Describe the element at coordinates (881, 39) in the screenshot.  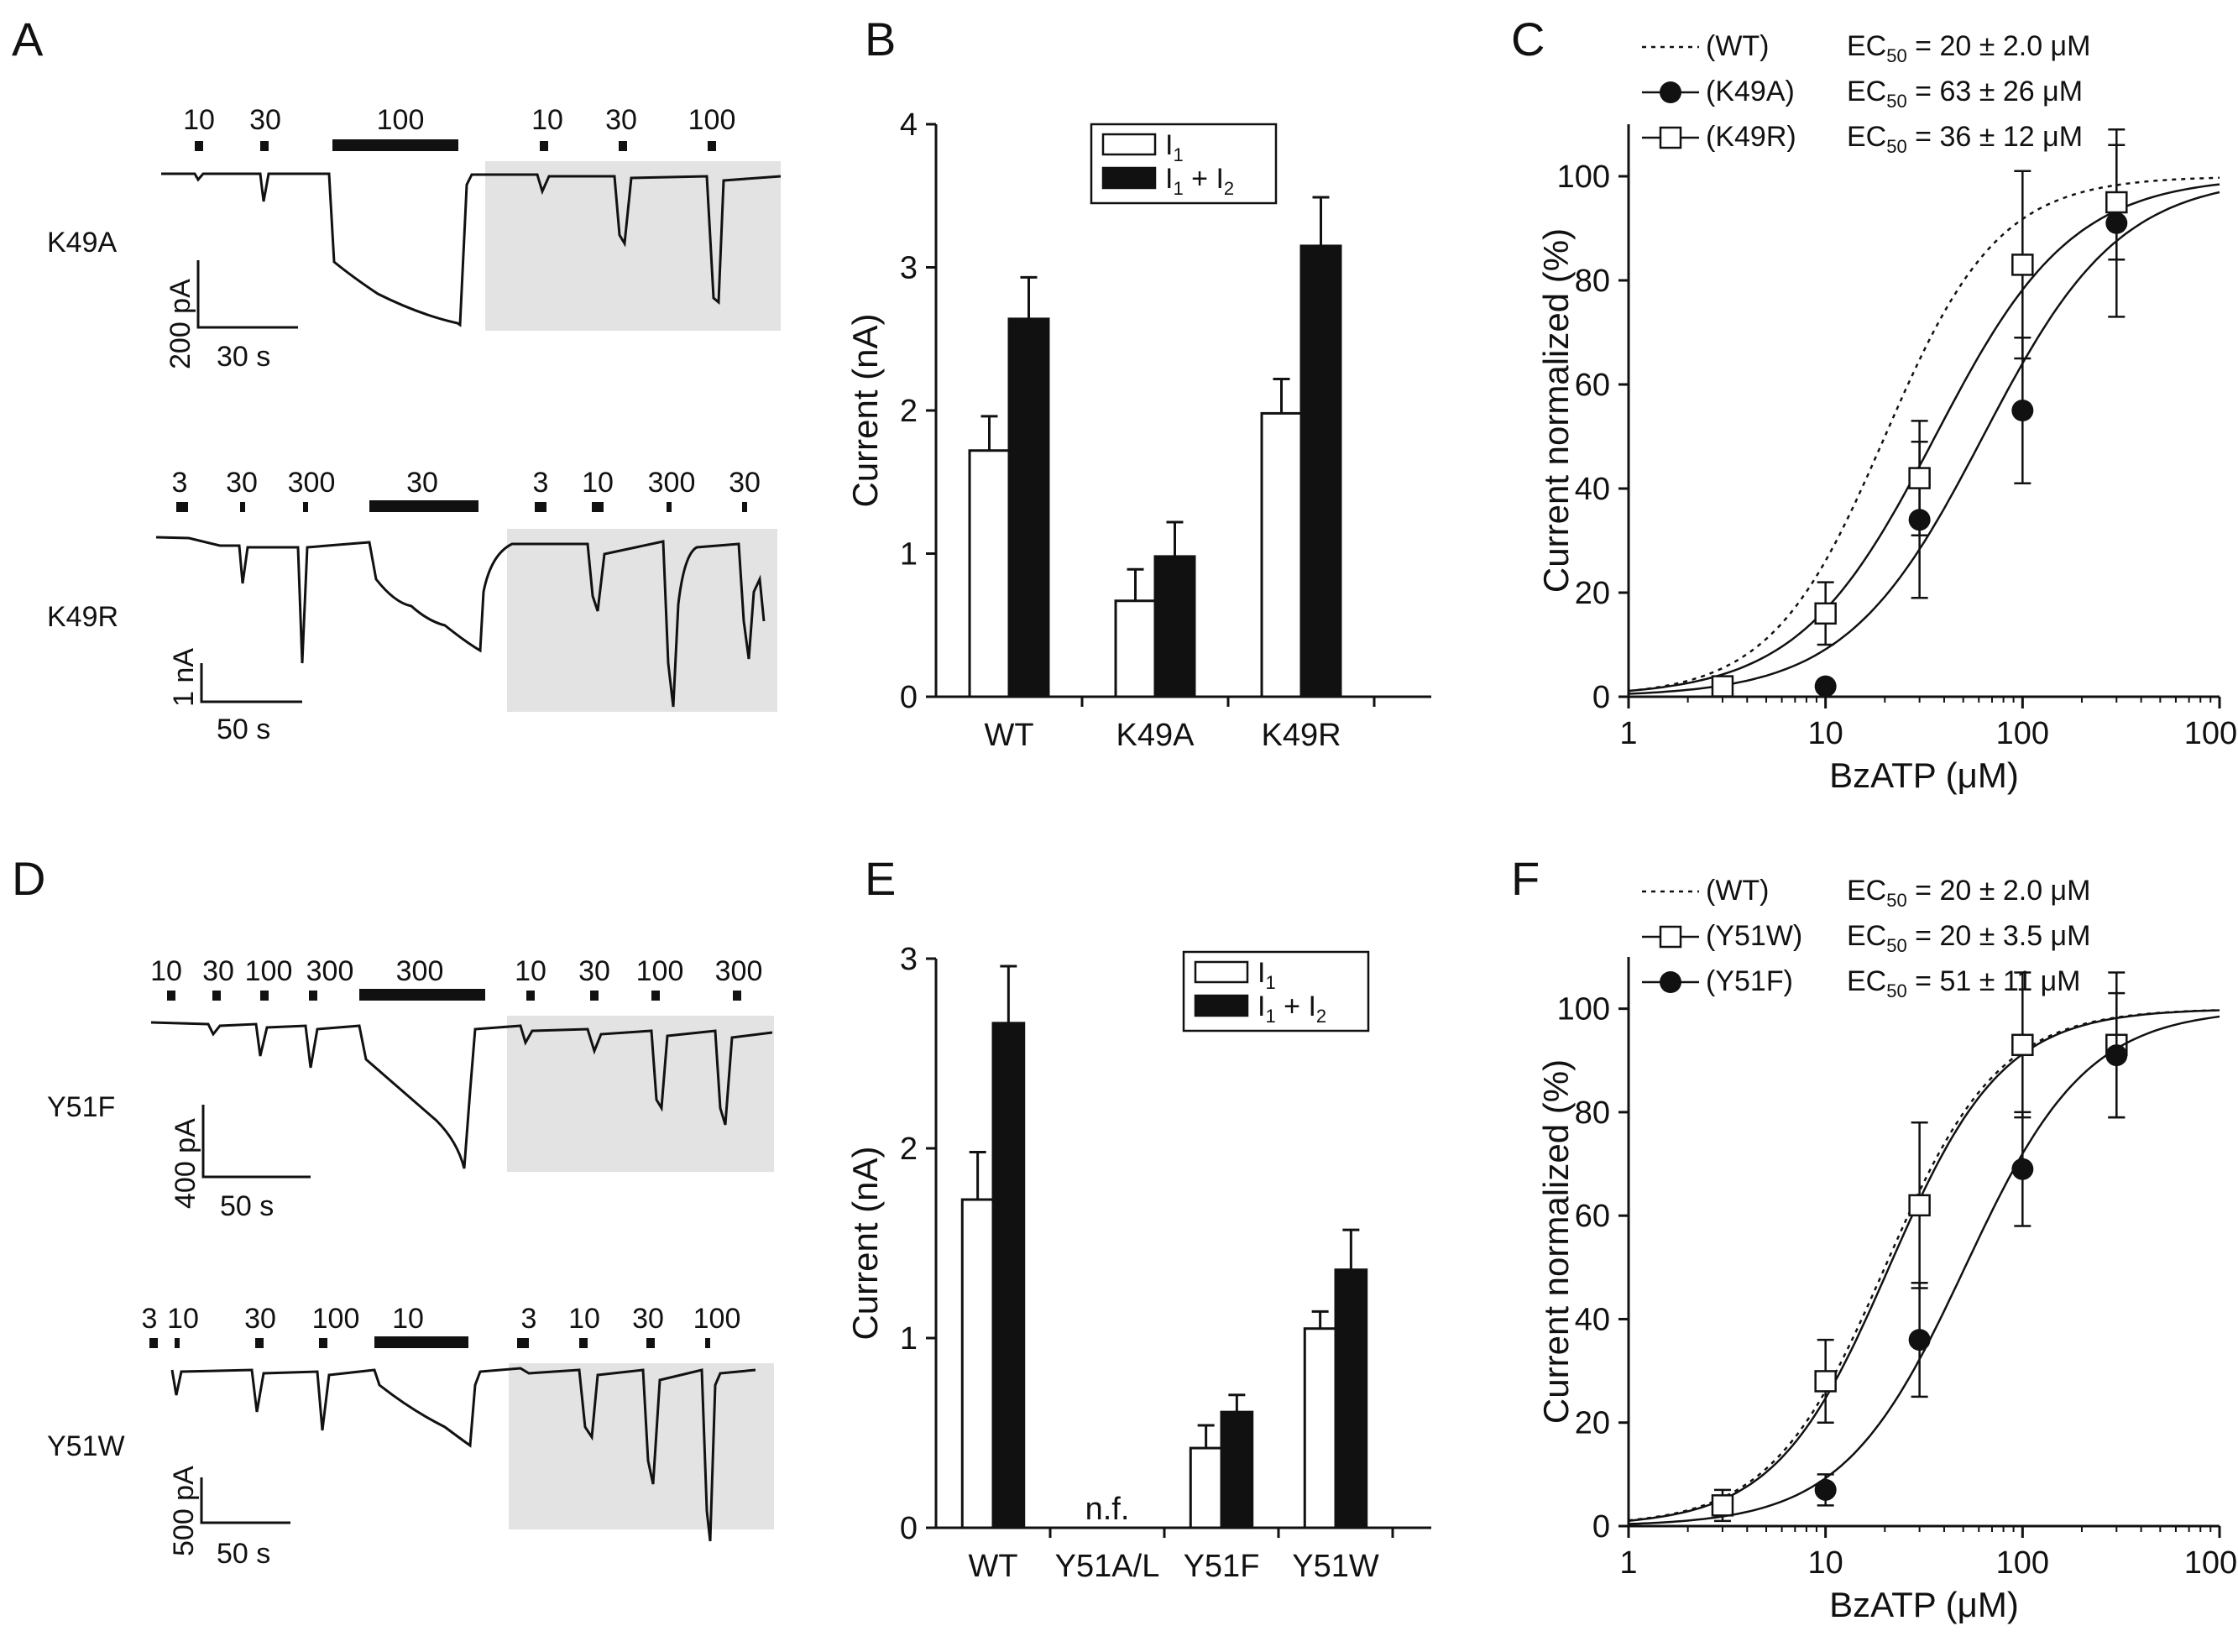
I see `panel-label-b: B` at that location.